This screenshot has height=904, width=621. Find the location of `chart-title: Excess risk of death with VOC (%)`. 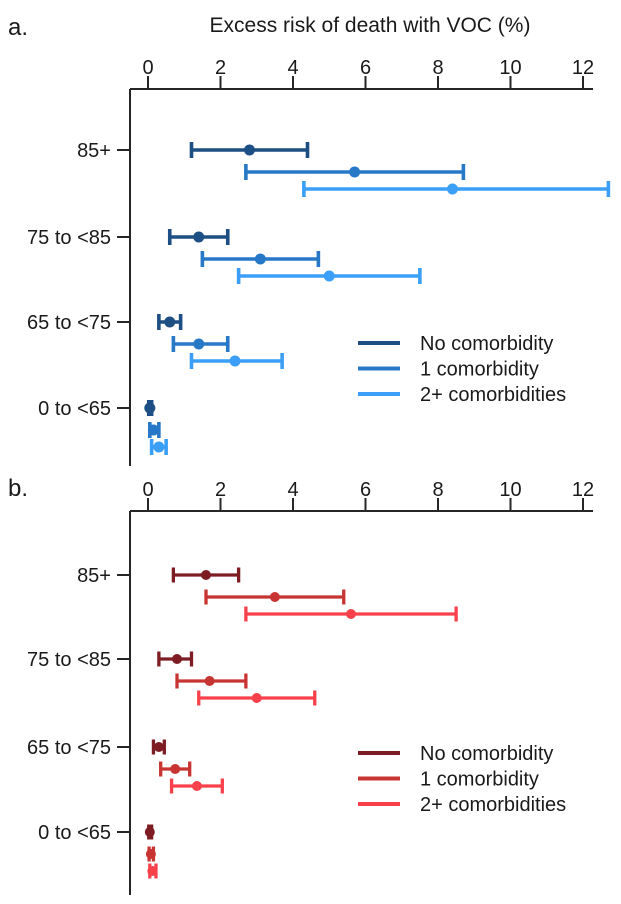

chart-title: Excess risk of death with VOC (%) is located at coordinates (370, 25).